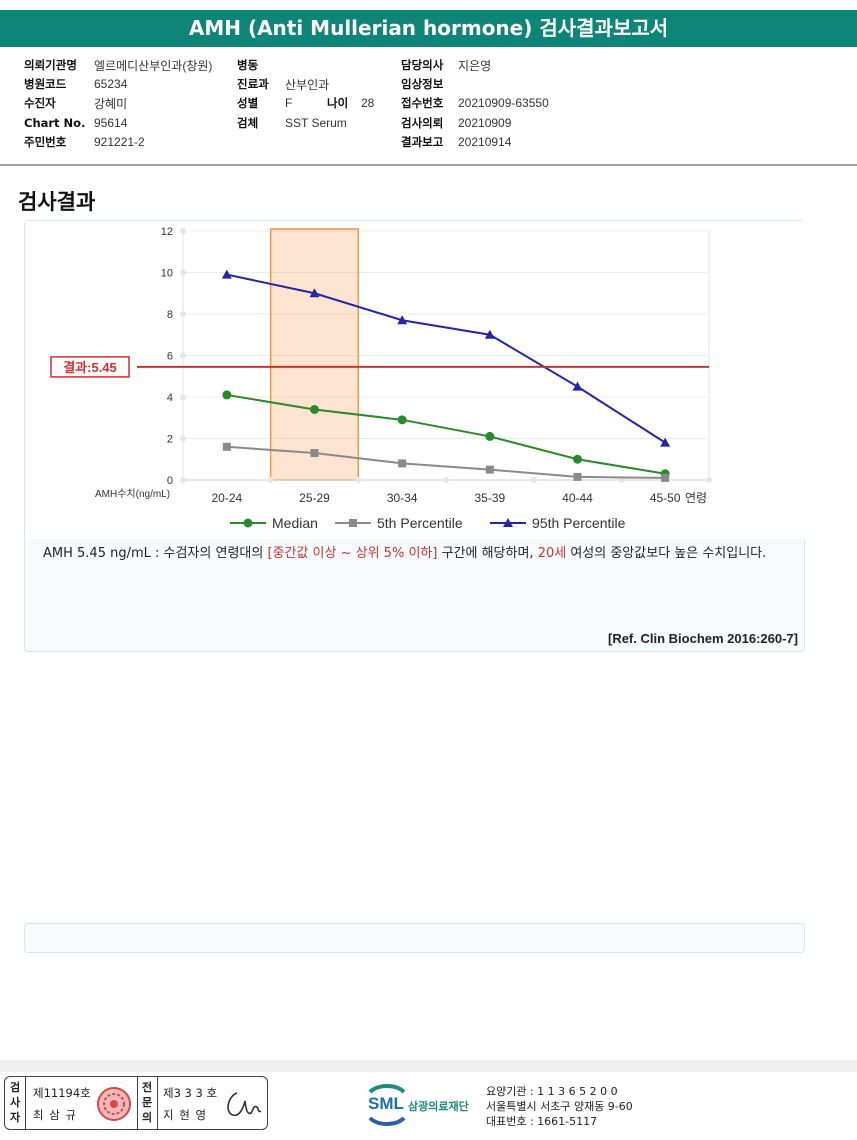  Describe the element at coordinates (577, 498) in the screenshot. I see `x-tick-label: 40-44` at that location.